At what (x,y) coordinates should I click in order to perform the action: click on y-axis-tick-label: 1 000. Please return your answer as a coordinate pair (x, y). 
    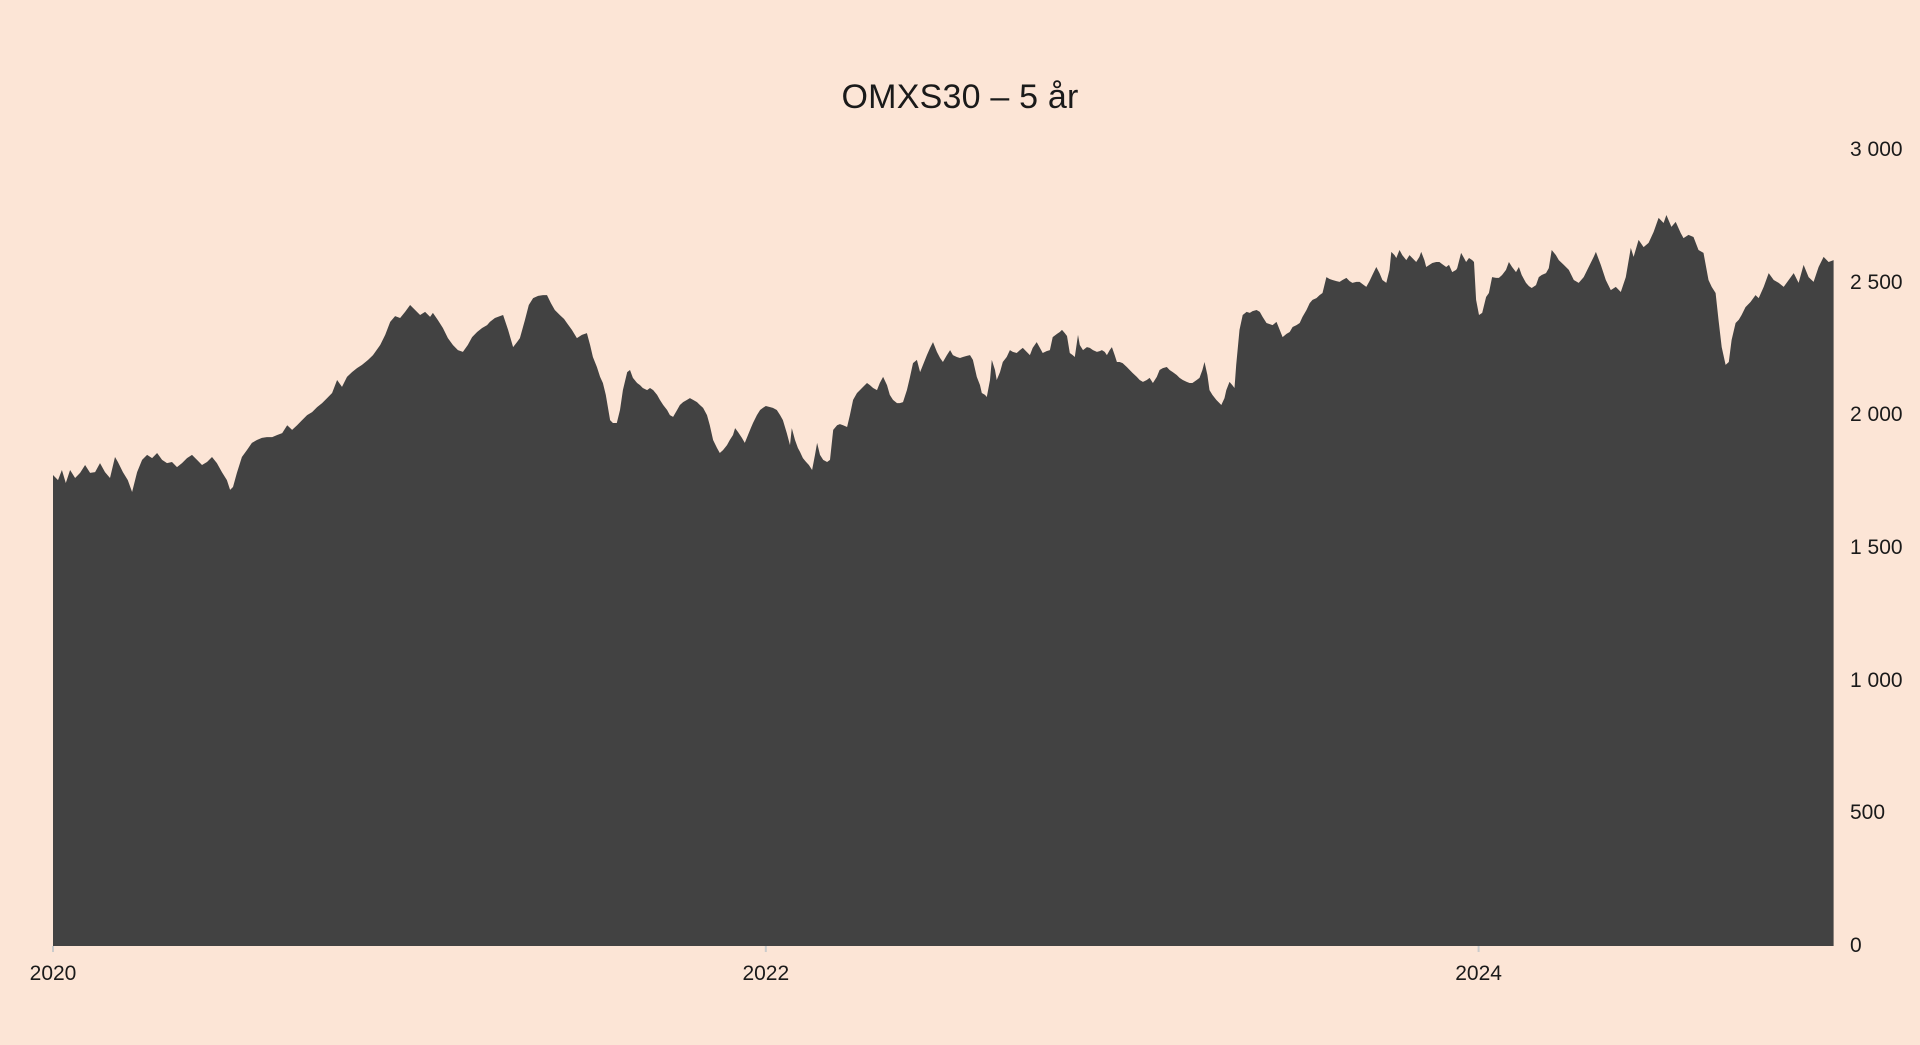
    Looking at the image, I should click on (1876, 680).